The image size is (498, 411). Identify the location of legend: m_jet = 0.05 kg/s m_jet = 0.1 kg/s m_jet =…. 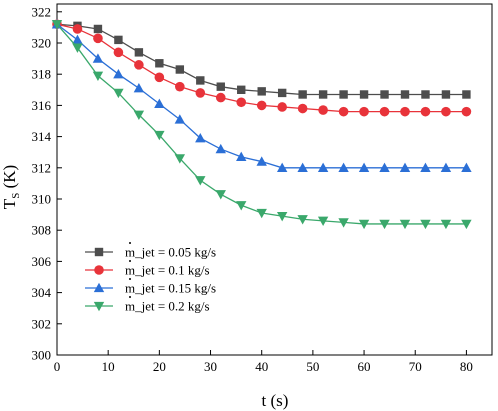
(150, 278).